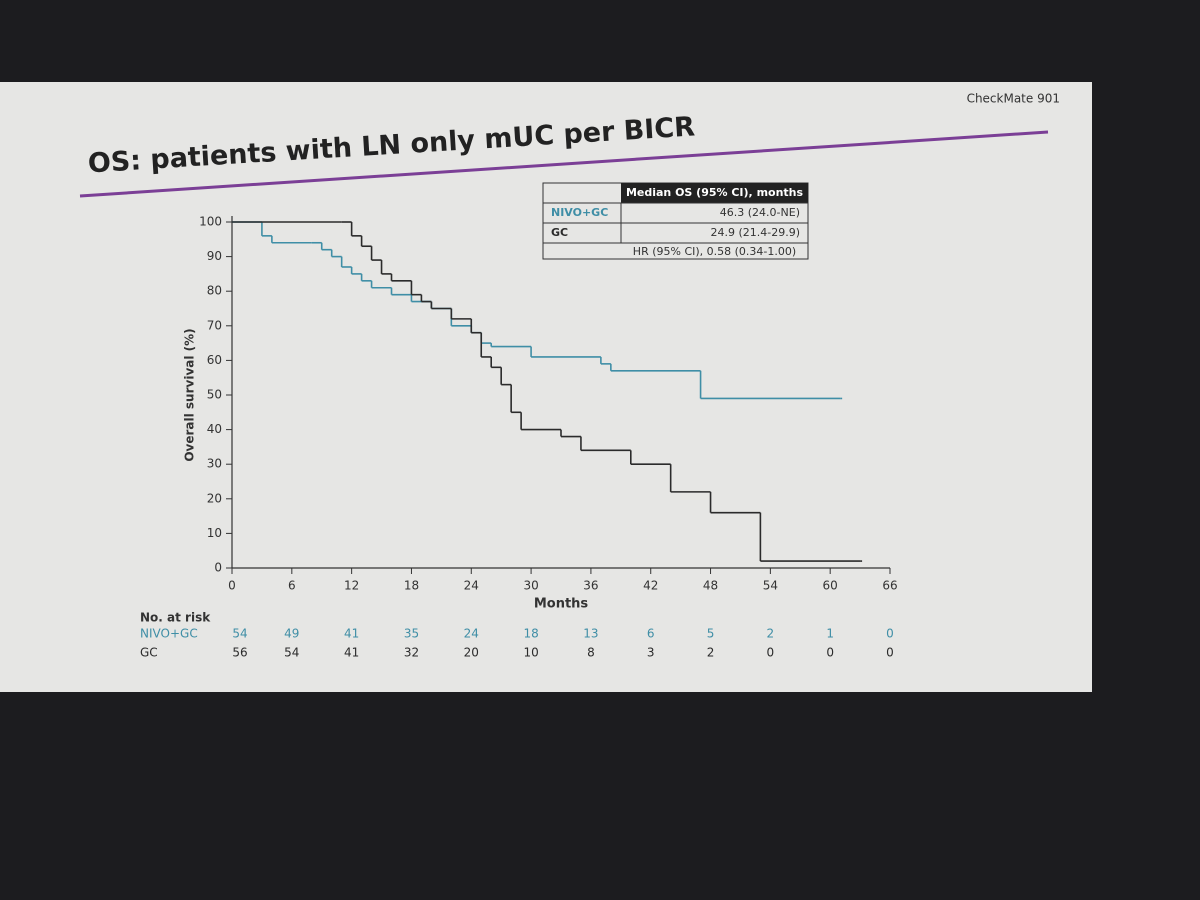  Describe the element at coordinates (471, 634) in the screenshot. I see `risk-value: 24` at that location.